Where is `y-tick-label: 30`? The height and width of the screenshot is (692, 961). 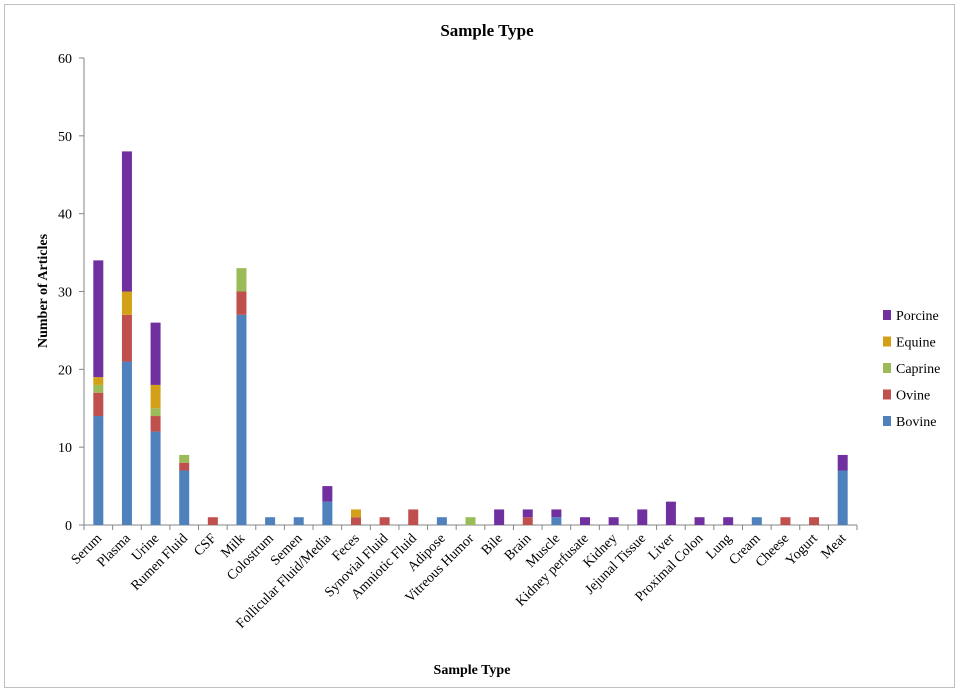 y-tick-label: 30 is located at coordinates (65, 293).